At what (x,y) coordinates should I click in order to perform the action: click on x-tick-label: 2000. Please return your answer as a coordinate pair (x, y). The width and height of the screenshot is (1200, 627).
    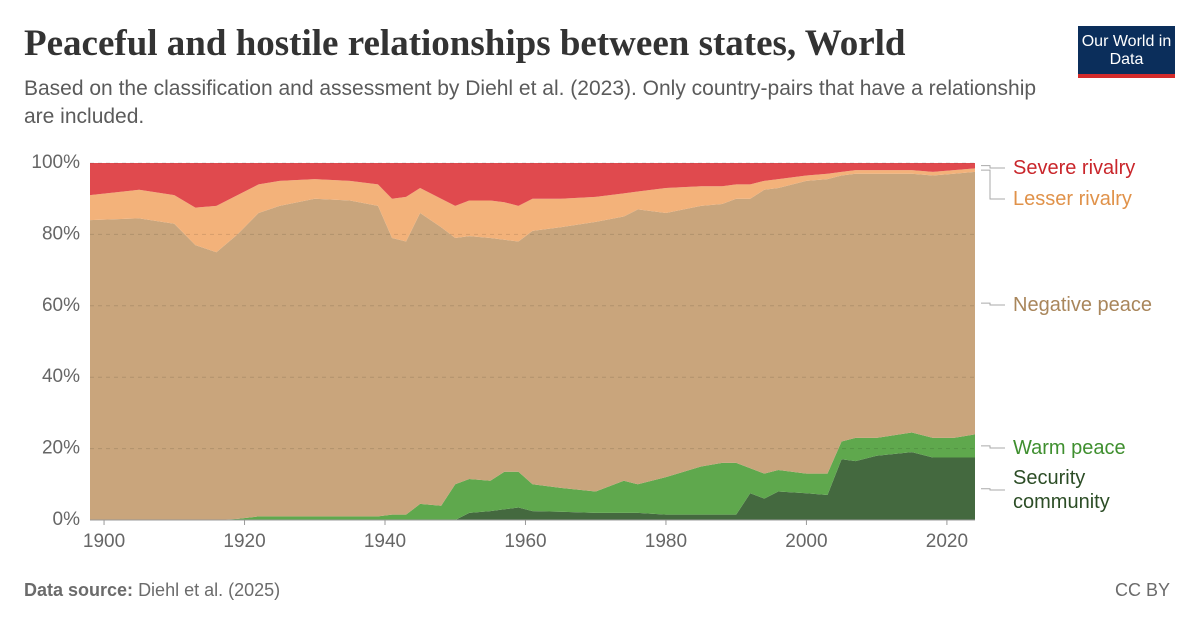
    Looking at the image, I should click on (806, 541).